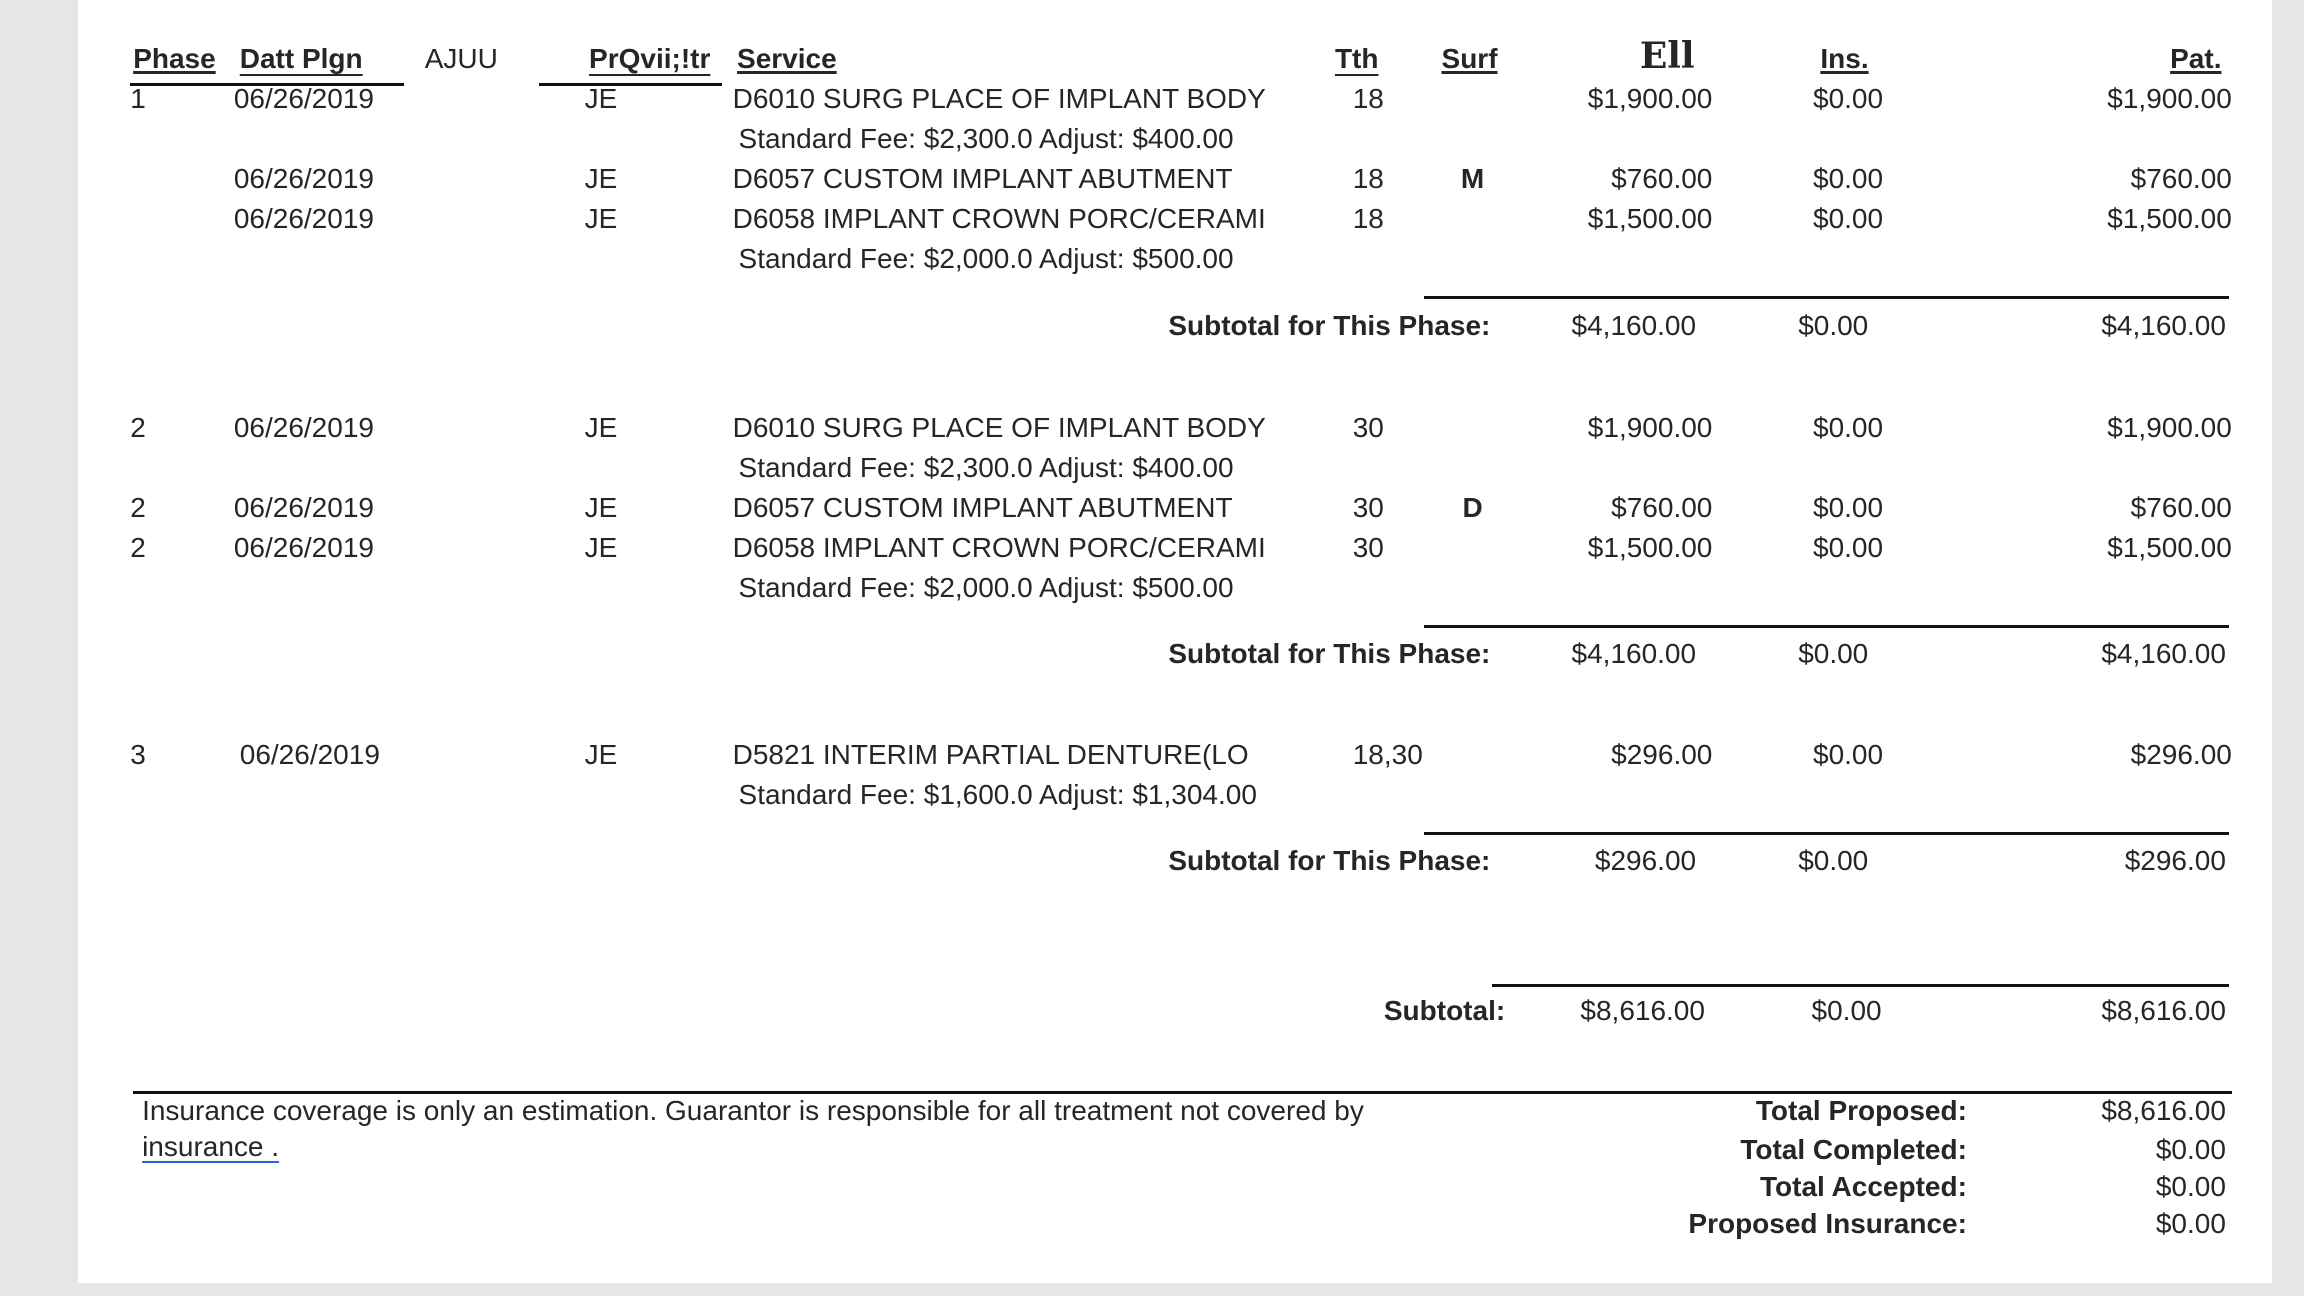  Describe the element at coordinates (267, 84) in the screenshot. I see `header-rule-left` at that location.